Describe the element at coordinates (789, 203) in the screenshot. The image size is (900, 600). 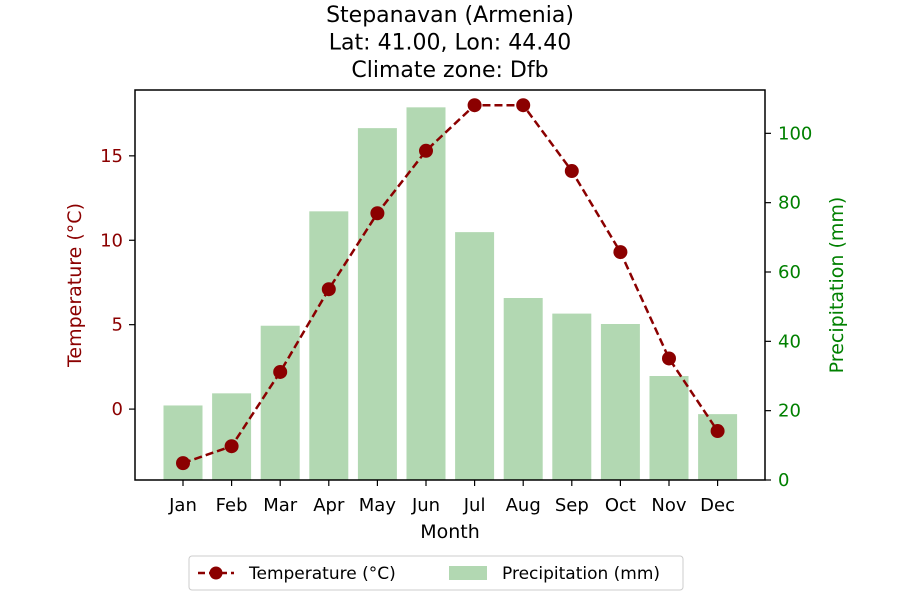
I see `y-right-tick-label: 80` at that location.